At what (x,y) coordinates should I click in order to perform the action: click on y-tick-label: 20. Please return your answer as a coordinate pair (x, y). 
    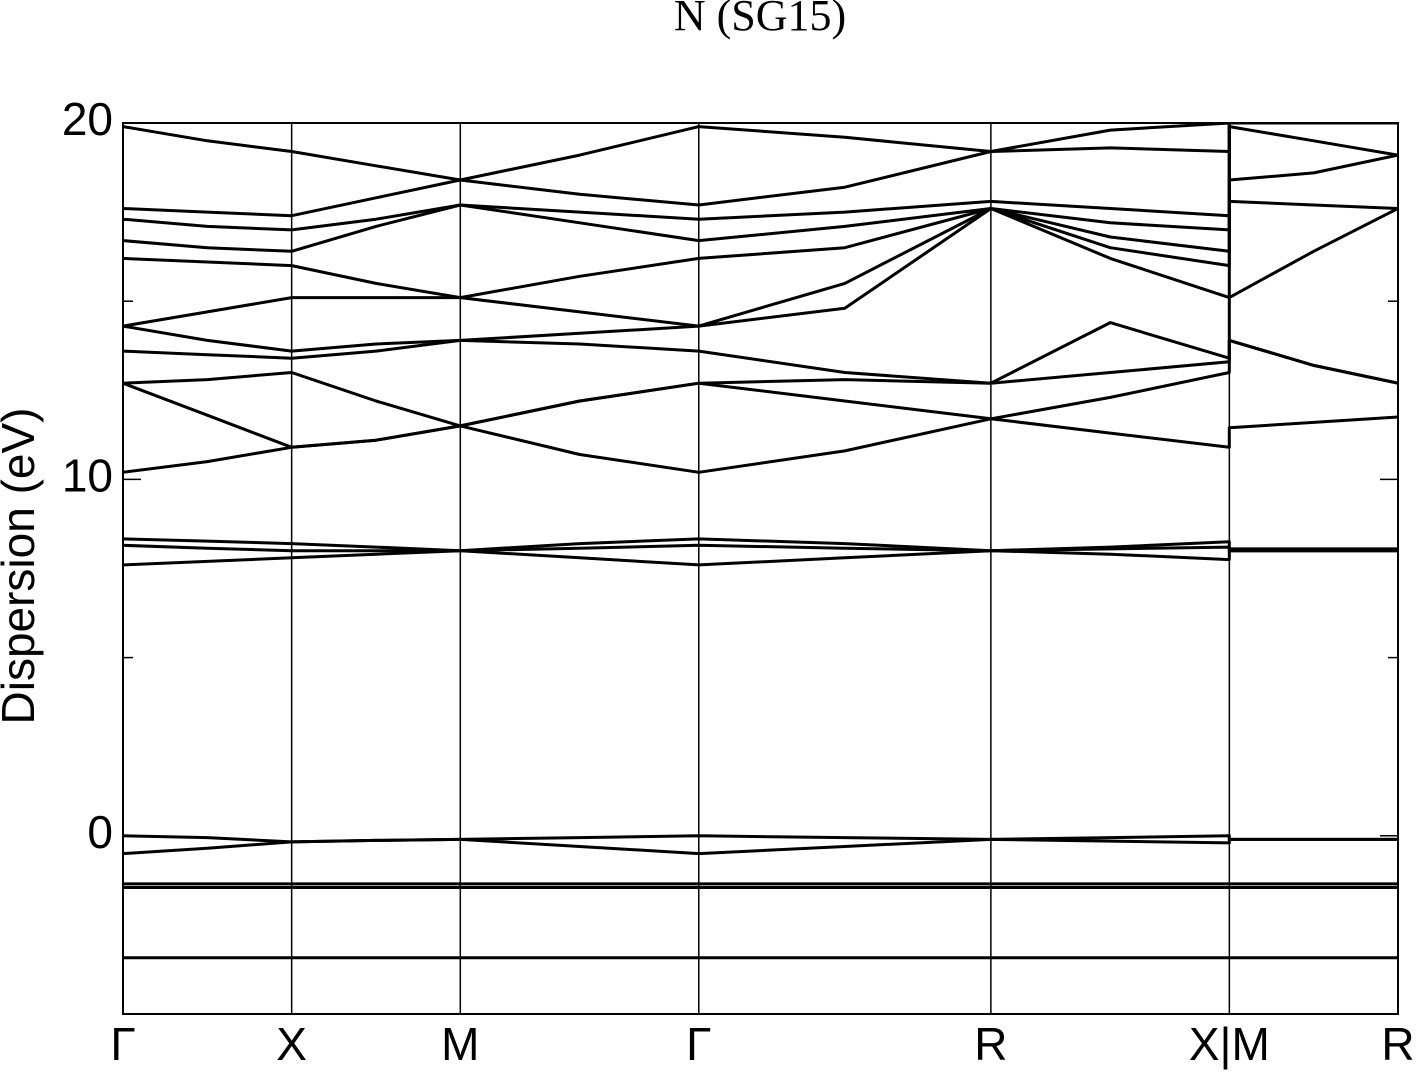
    Looking at the image, I should click on (87, 119).